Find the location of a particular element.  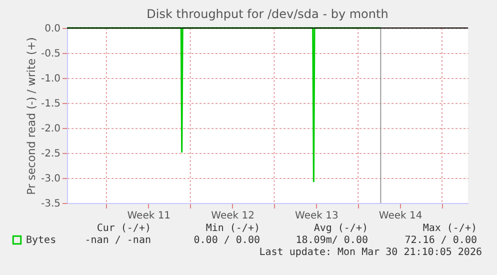

text: Avg (-/+) is located at coordinates (341, 228).